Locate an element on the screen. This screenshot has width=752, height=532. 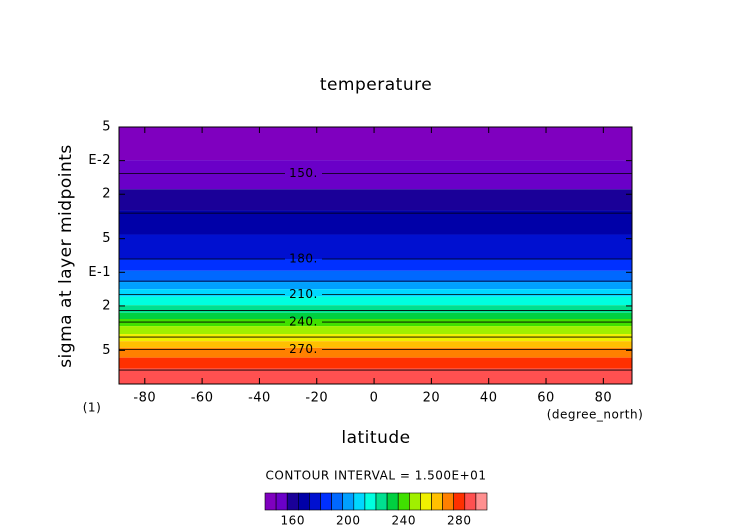
x-tick-label: -60 is located at coordinates (202, 398).